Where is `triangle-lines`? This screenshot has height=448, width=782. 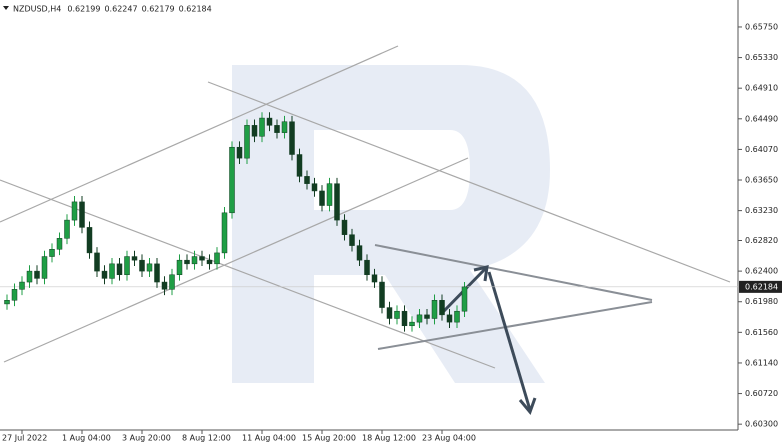
triangle-lines is located at coordinates (513, 297).